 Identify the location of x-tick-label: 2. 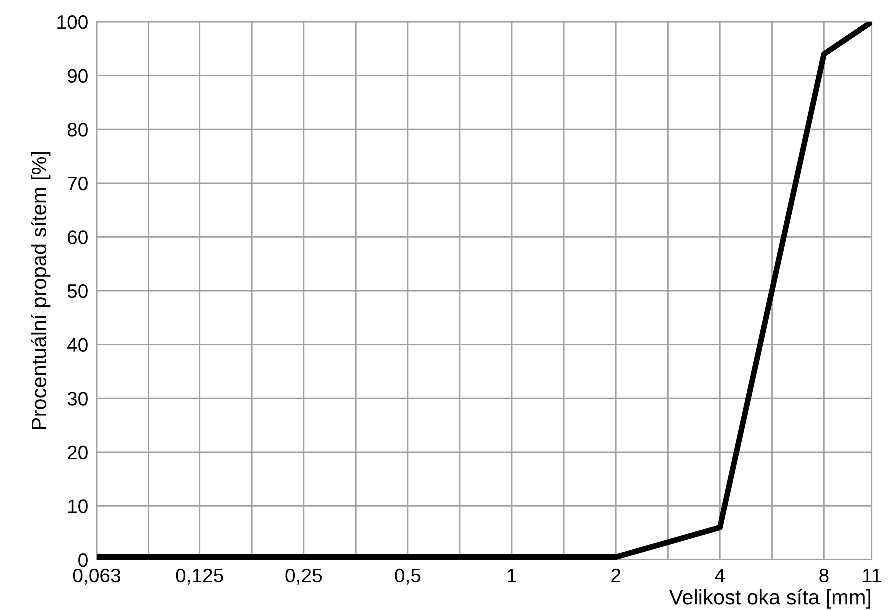
(616, 575).